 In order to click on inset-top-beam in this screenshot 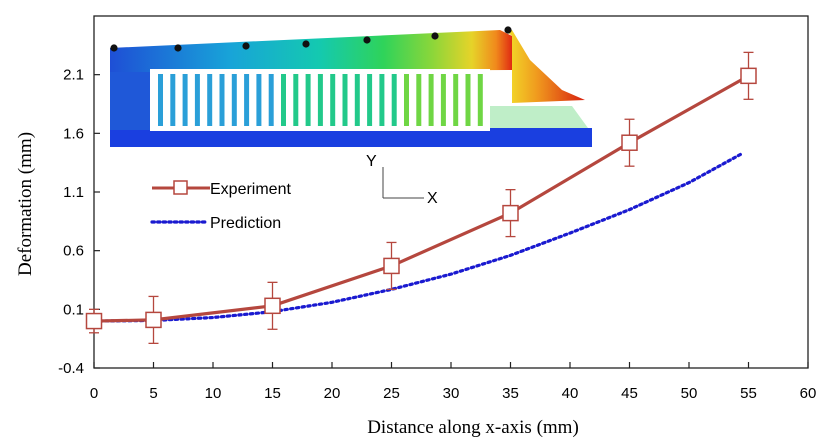, I will do `click(311, 51)`.